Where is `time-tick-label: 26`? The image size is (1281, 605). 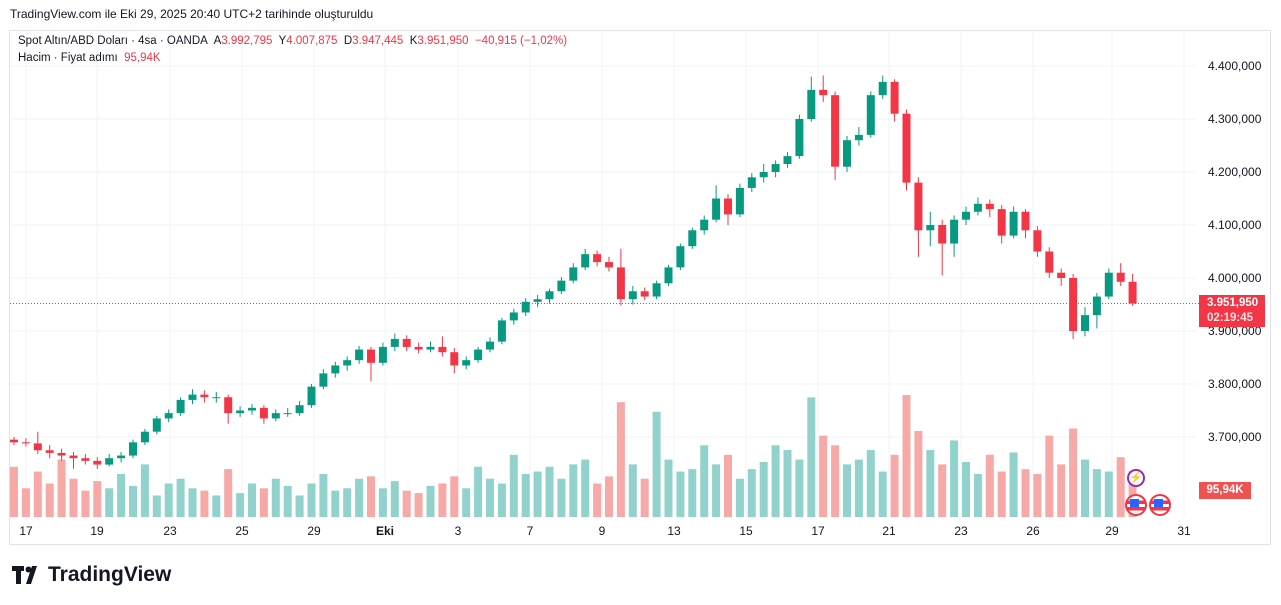
time-tick-label: 26 is located at coordinates (1033, 531).